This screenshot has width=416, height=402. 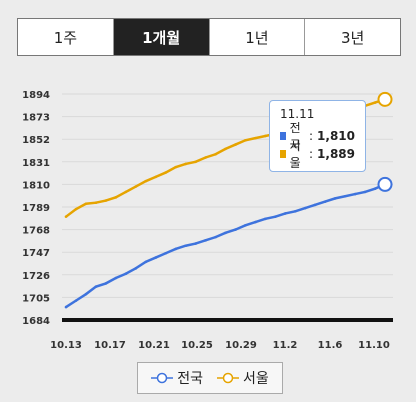 I want to click on y-tick-label: 1894, so click(x=36, y=95).